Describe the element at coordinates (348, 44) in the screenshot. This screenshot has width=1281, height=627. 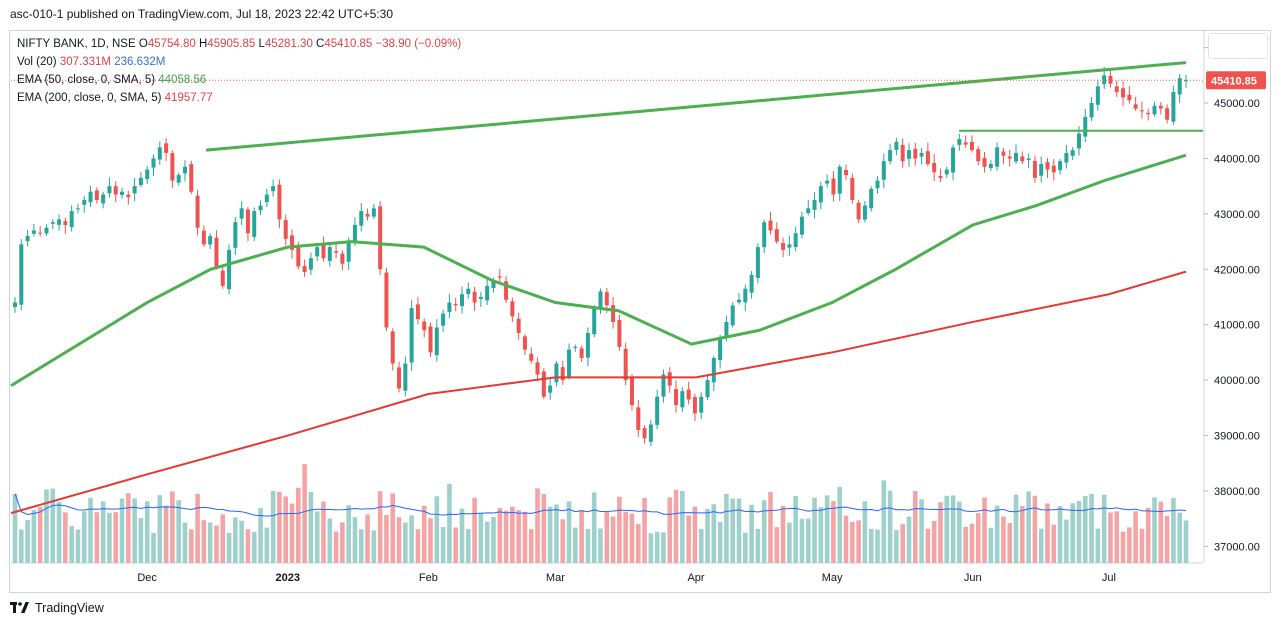
I see `close-value: 45410.85` at that location.